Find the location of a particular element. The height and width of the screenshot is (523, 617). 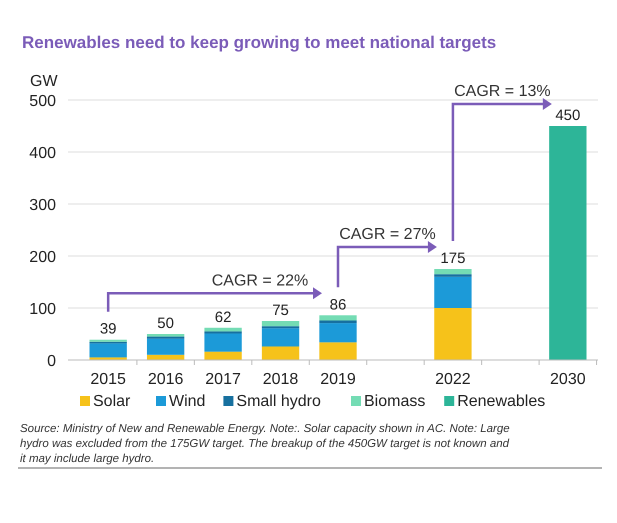

legend-label: Renewables is located at coordinates (501, 401).